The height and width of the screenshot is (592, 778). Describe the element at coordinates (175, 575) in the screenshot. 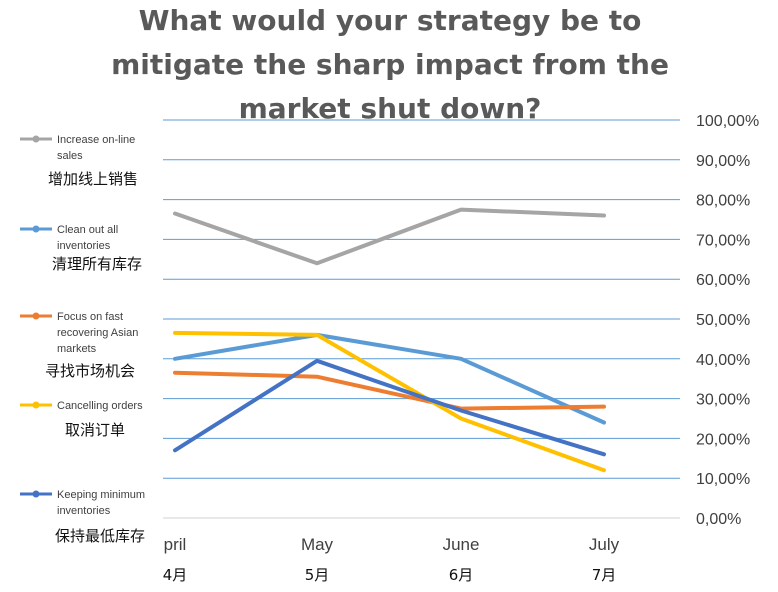

I see `x-tick-label-cn: 4月` at that location.